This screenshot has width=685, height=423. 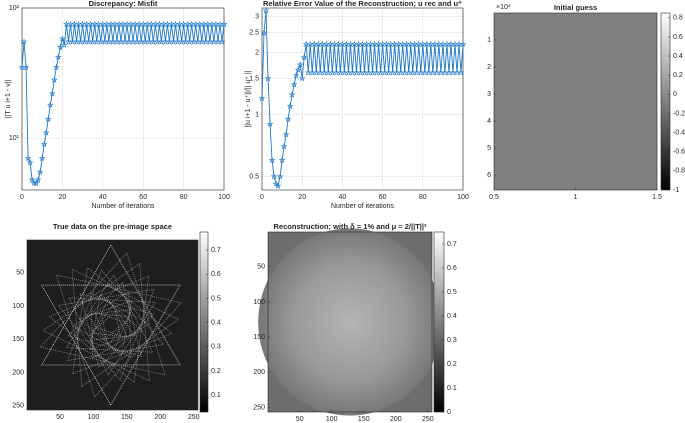 What do you see at coordinates (14, 8) in the screenshot?
I see `y-tick-label: 10²` at bounding box center [14, 8].